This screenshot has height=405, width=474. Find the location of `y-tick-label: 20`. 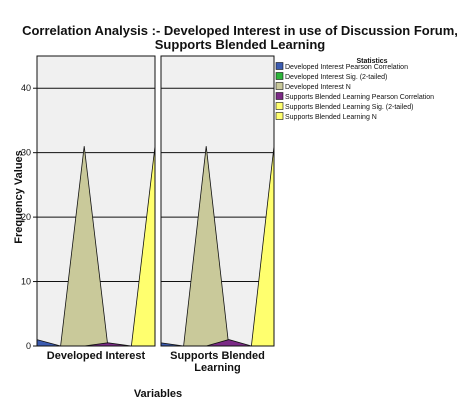

y-tick-label: 20 is located at coordinates (26, 217).